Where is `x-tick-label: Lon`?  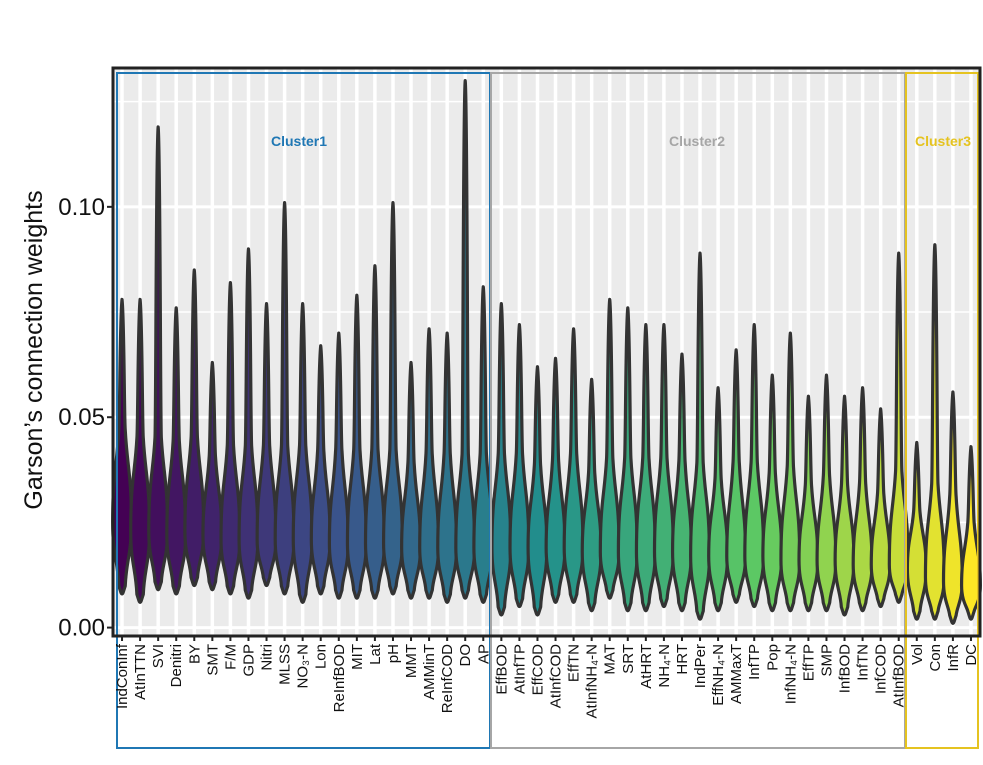
x-tick-label: Lon is located at coordinates (321, 656).